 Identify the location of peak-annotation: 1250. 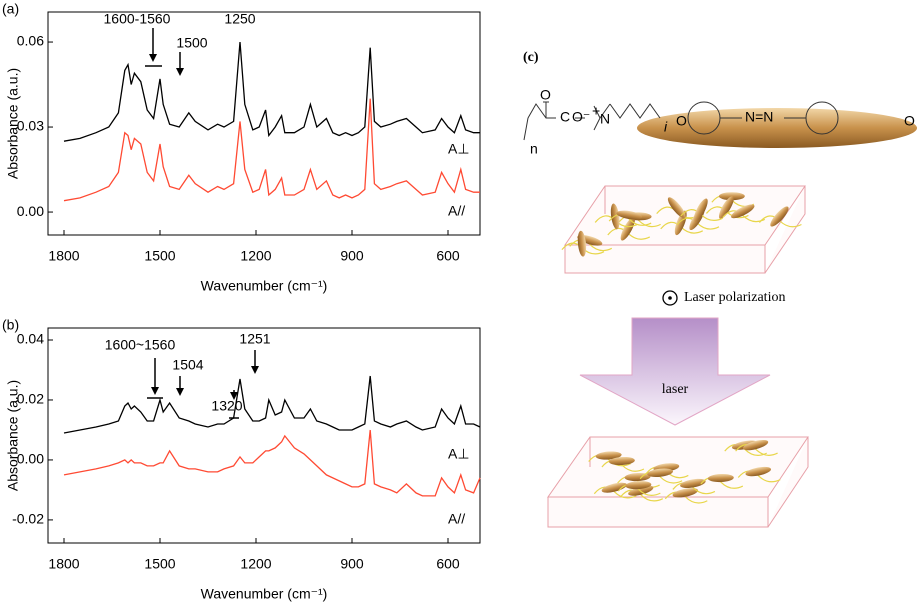
(239, 19).